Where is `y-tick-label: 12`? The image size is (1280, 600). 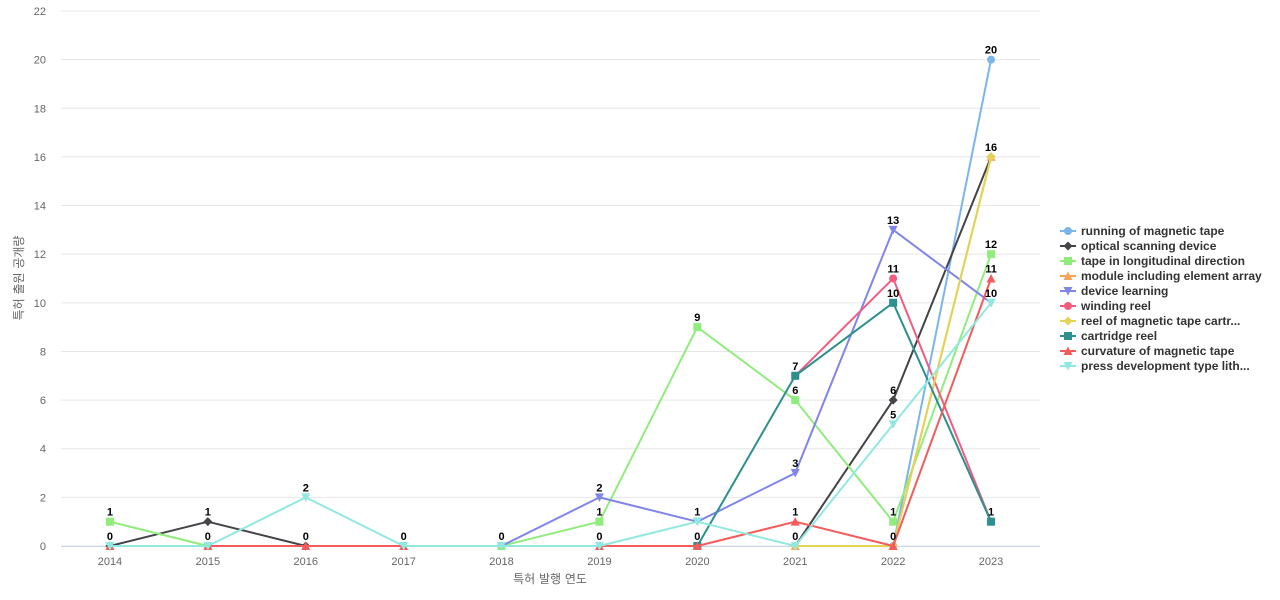 y-tick-label: 12 is located at coordinates (40, 255).